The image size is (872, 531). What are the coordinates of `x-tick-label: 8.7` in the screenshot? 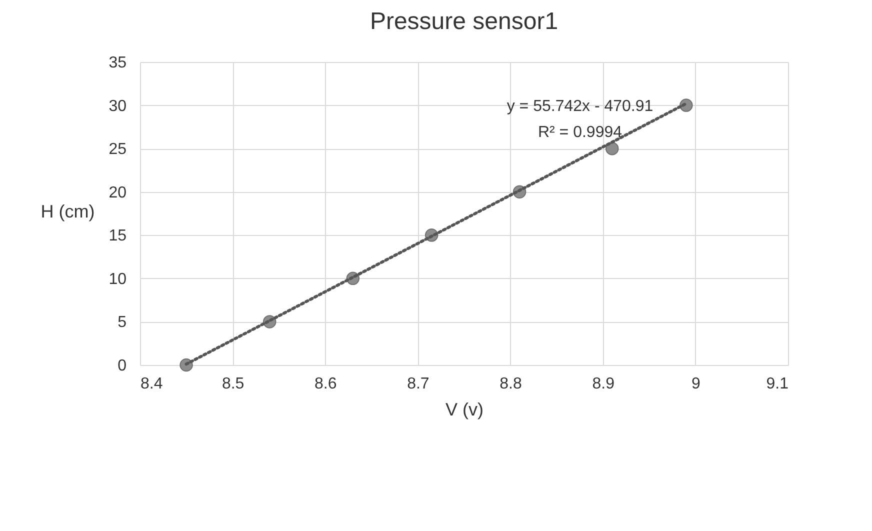 It's located at (418, 384).